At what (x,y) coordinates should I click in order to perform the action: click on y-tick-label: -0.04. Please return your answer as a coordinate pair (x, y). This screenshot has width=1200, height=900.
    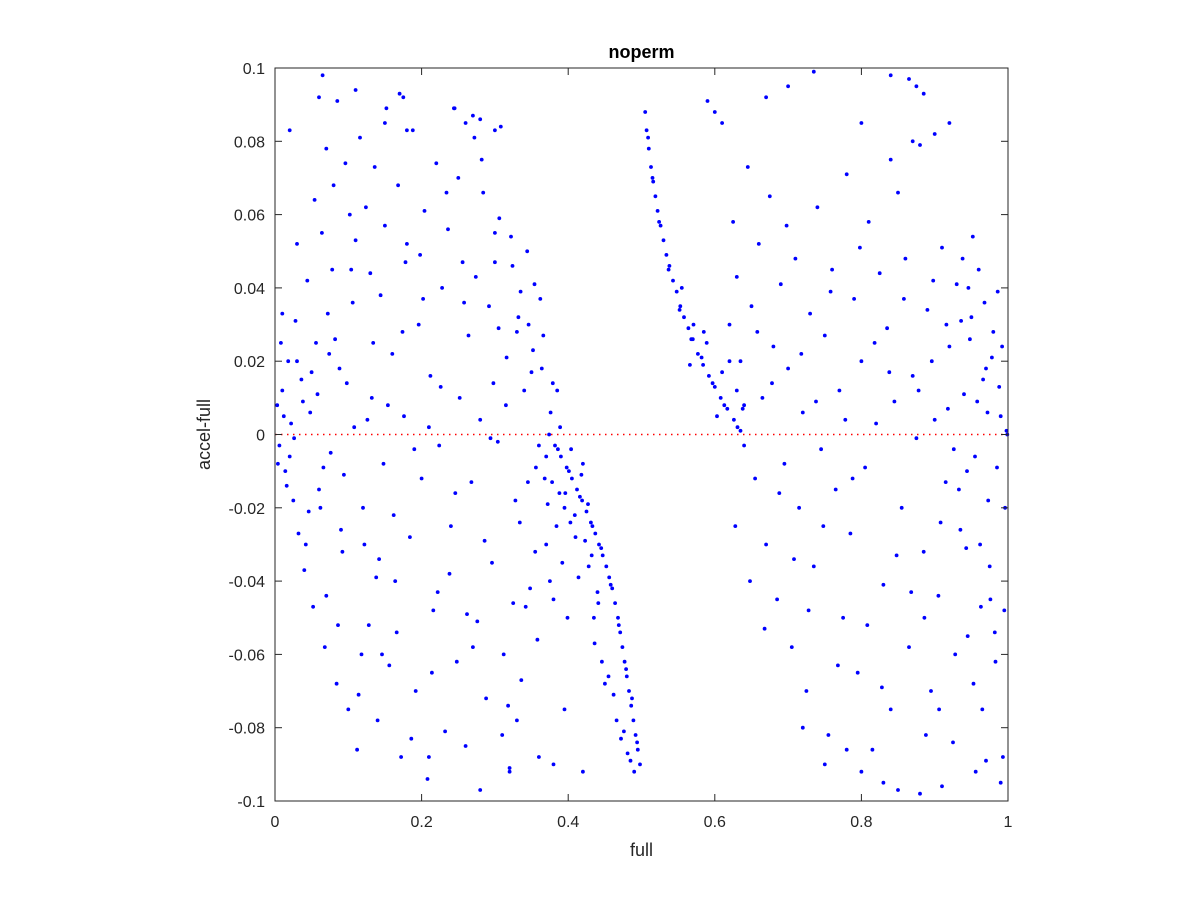
    Looking at the image, I should click on (247, 582).